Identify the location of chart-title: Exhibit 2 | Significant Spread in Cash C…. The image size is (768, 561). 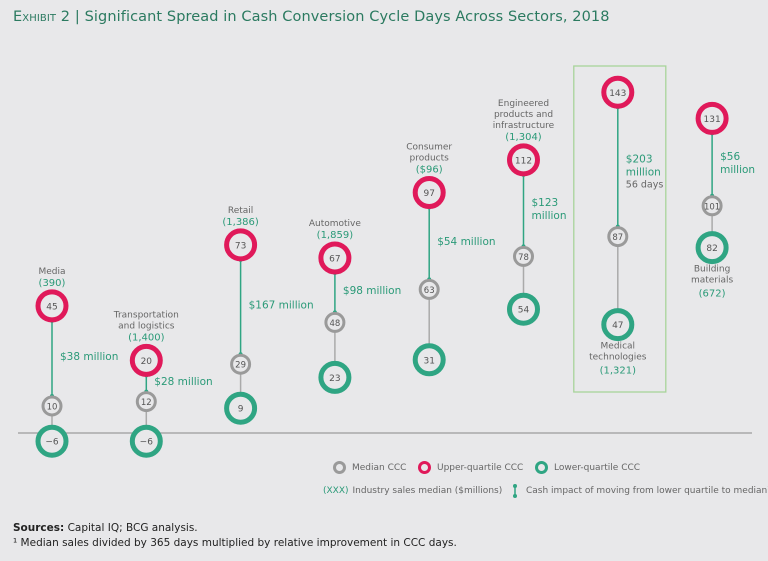
(311, 17).